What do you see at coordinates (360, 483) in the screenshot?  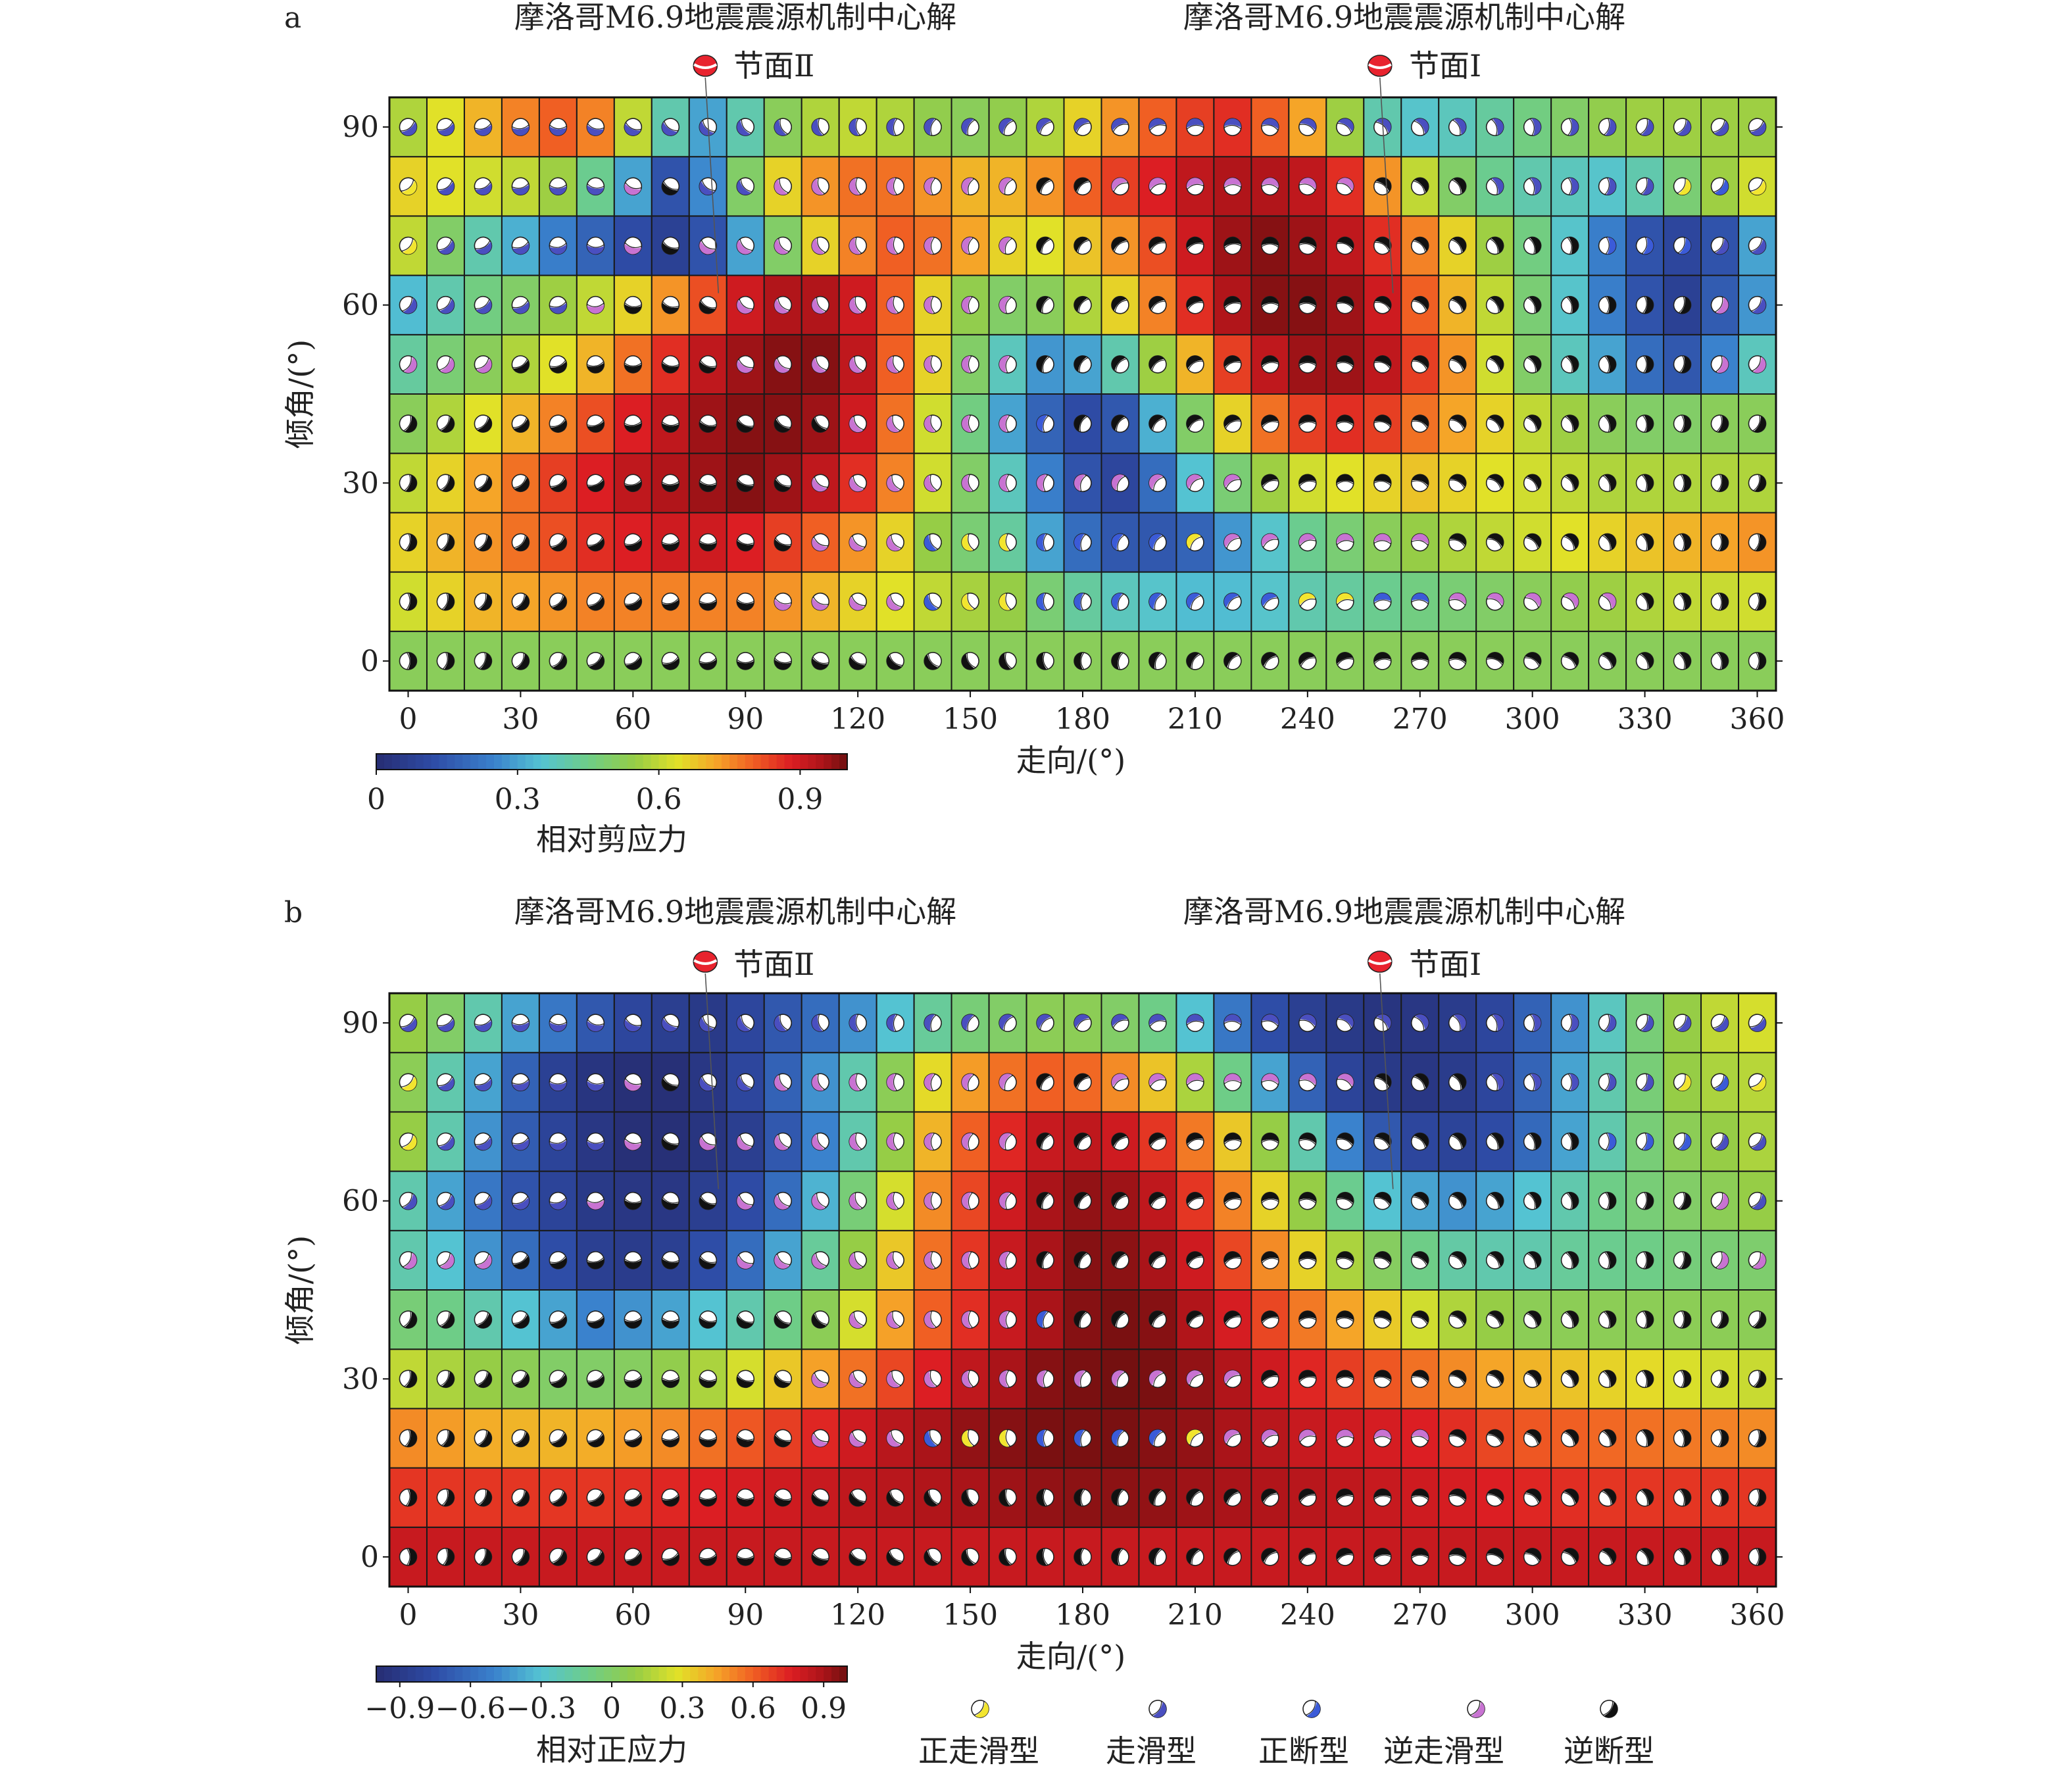 I see `y-tick-label: 30` at bounding box center [360, 483].